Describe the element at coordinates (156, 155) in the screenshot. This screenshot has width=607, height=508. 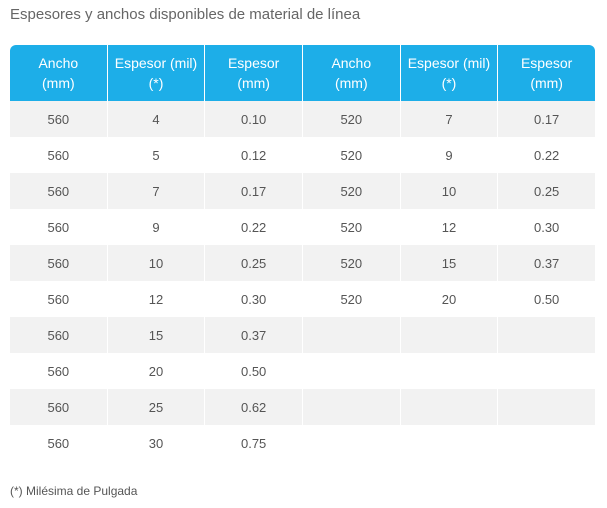
I see `table-cell: 5` at that location.